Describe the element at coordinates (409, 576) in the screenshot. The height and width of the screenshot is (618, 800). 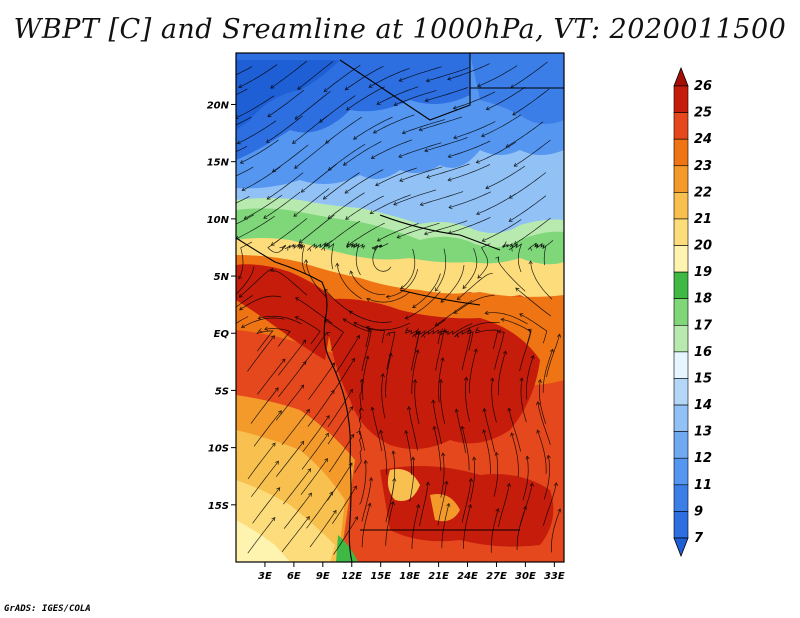
I see `x-tick-label: 18E` at that location.